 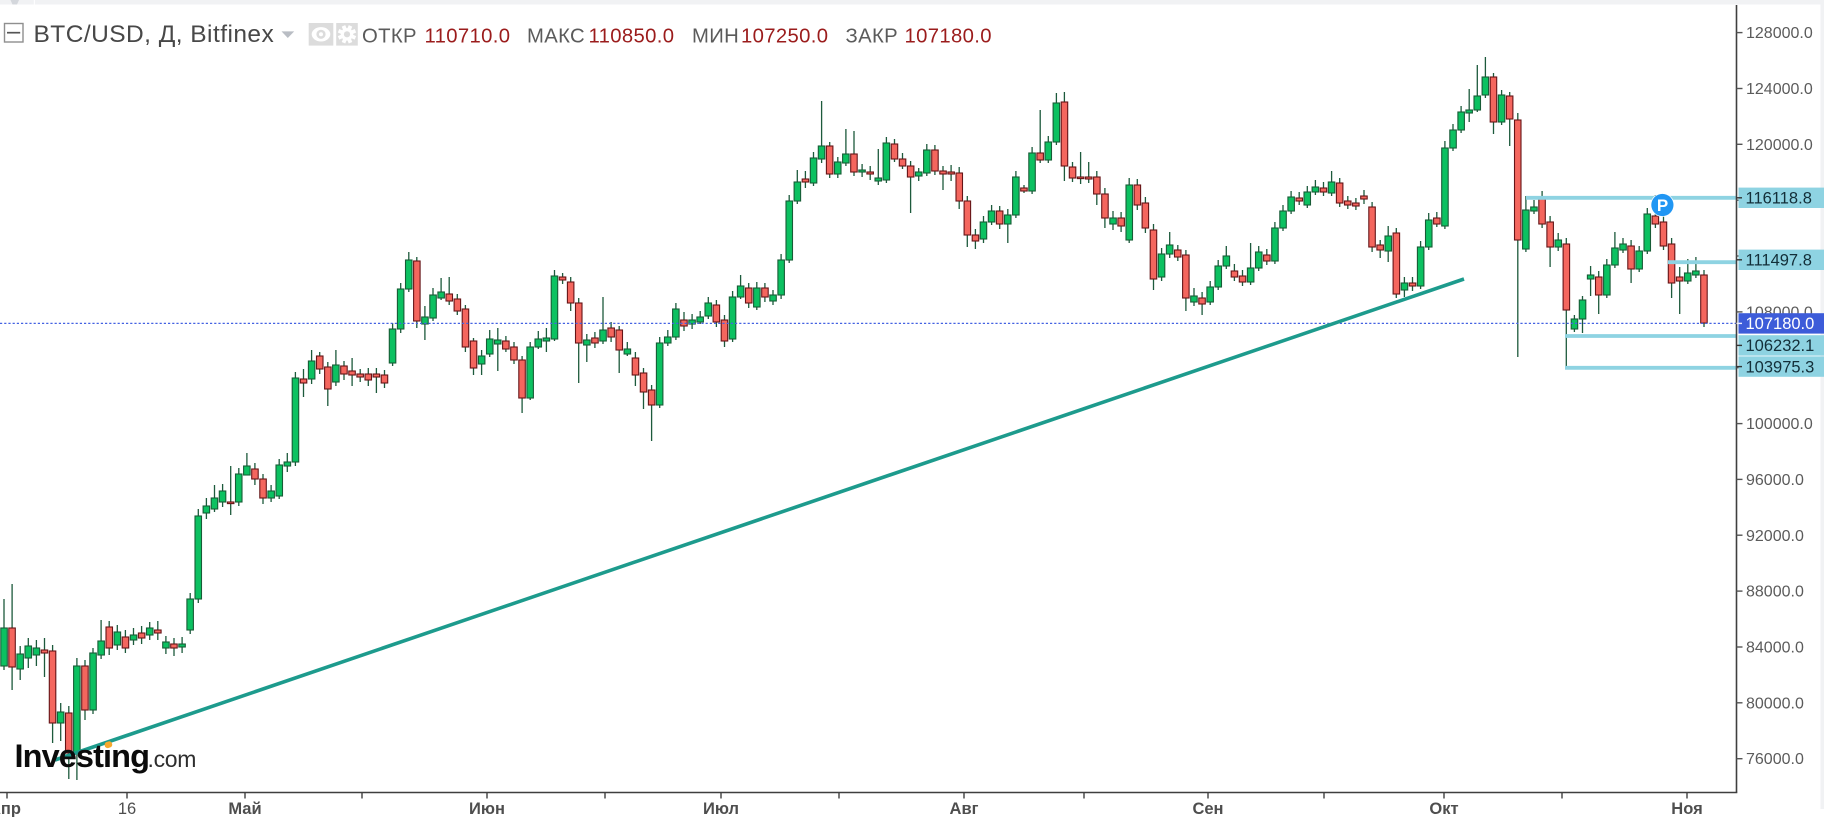 I want to click on svg-text: ОТКР, so click(x=389, y=37).